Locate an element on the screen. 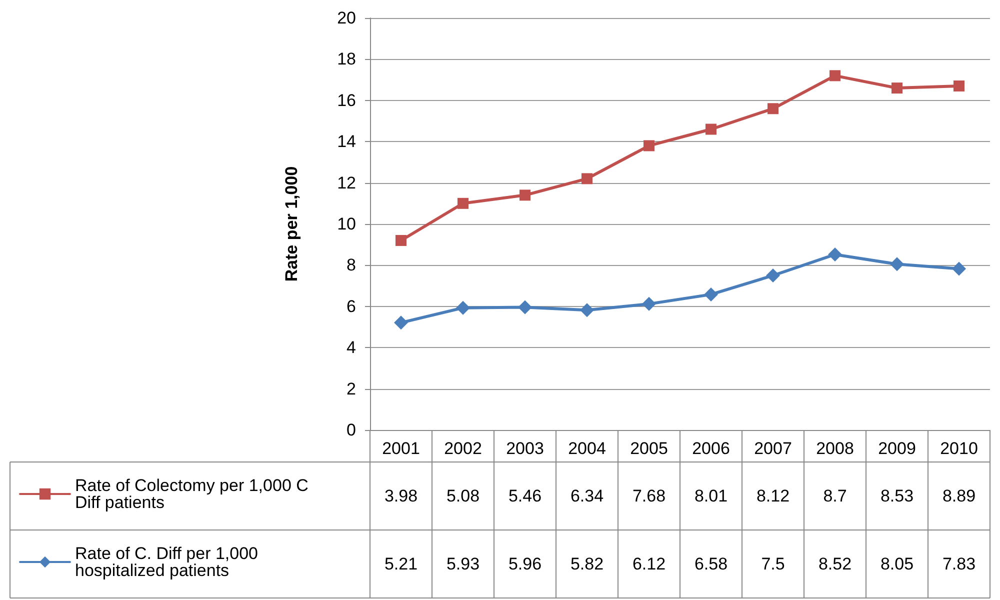 Image resolution: width=1000 pixels, height=600 pixels. text: 8.12 is located at coordinates (773, 496).